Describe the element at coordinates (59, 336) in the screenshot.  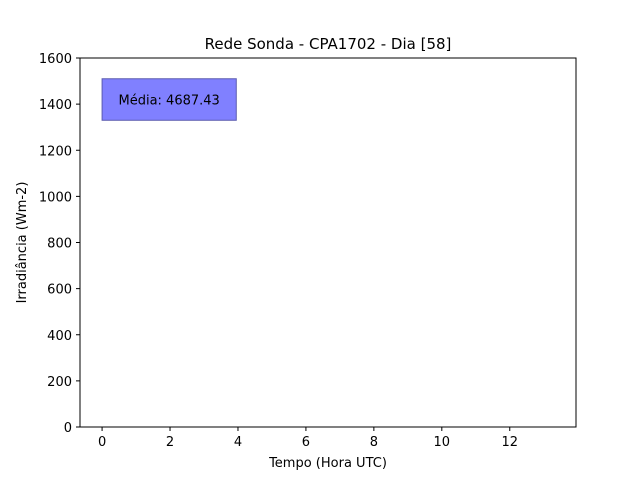
I see `y-tick-label: 400` at that location.